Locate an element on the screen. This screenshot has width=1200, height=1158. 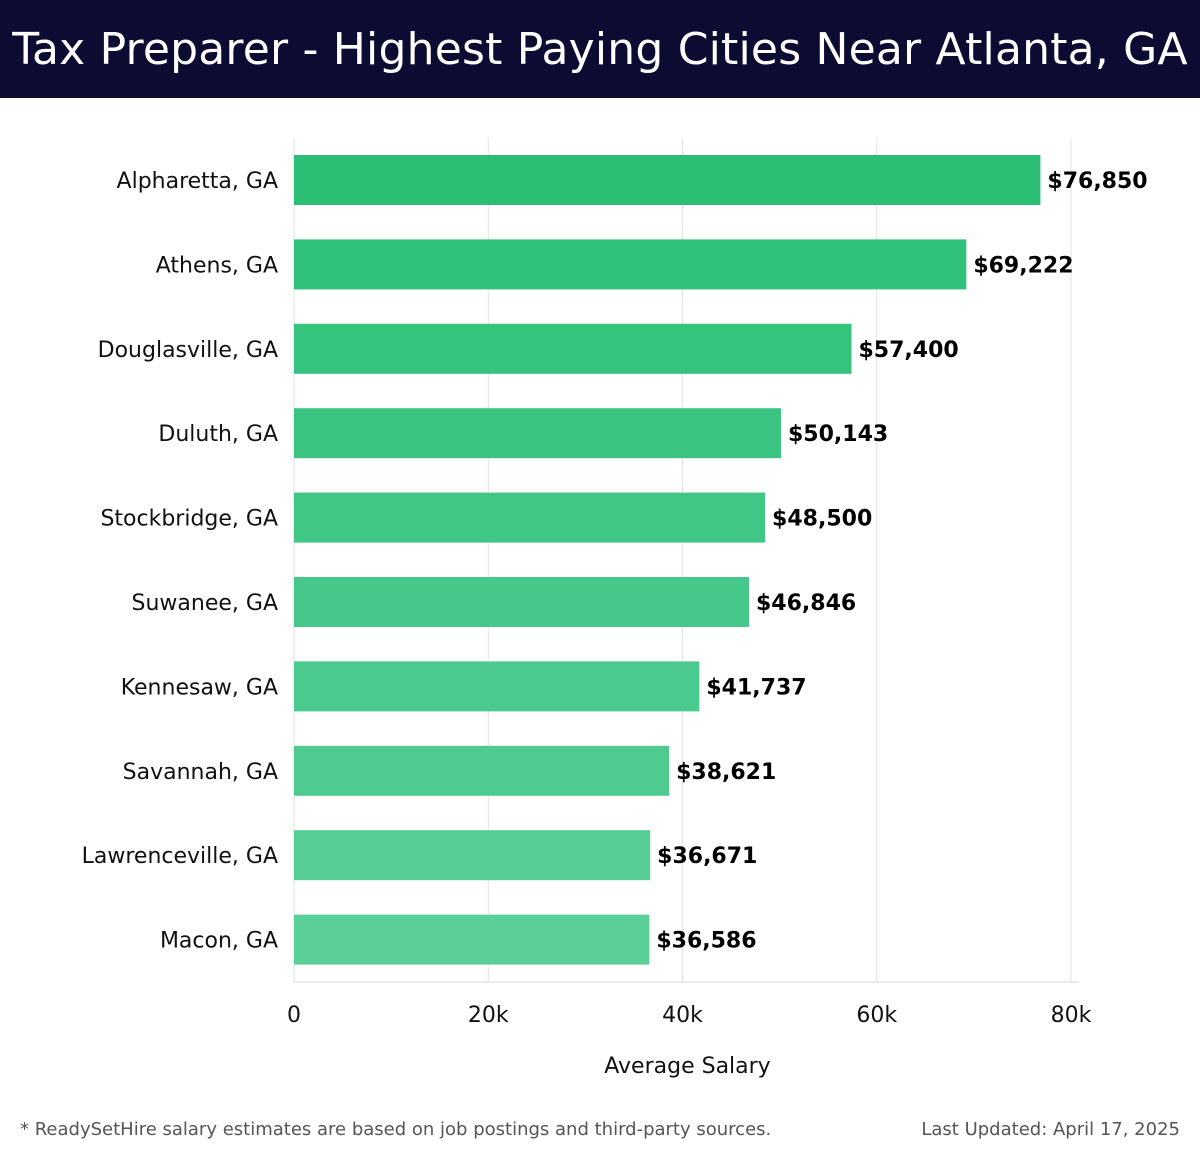
value-label: $41,737 is located at coordinates (756, 687).